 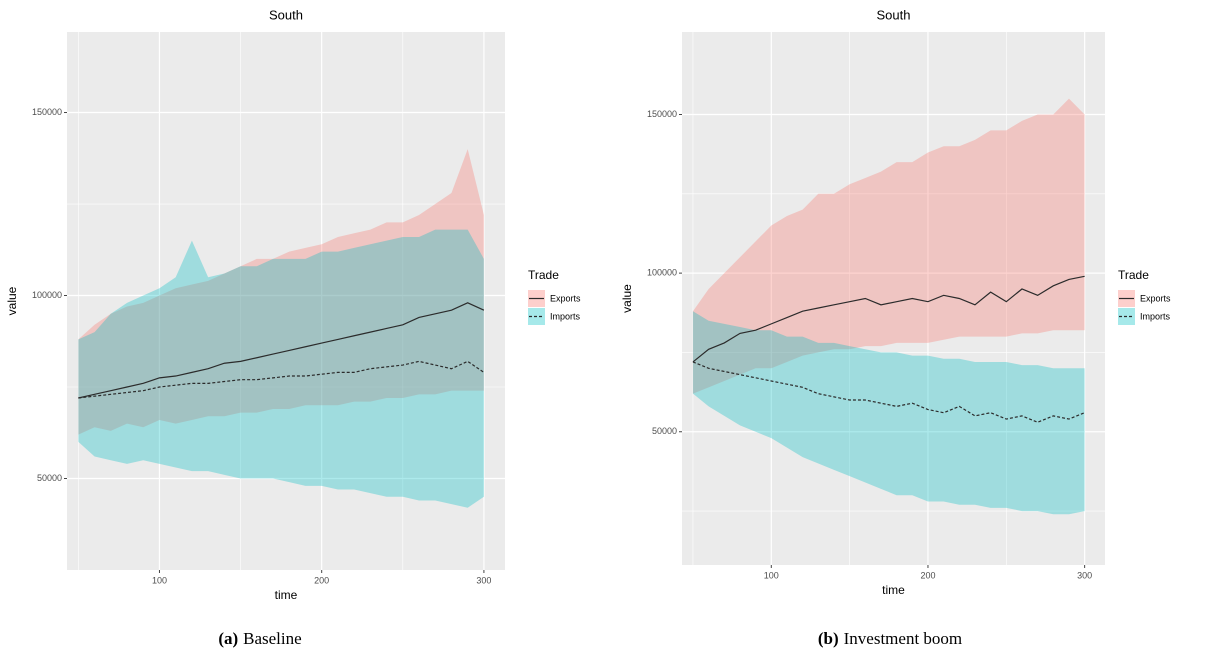 I want to click on caption-label: (b), so click(x=828, y=638).